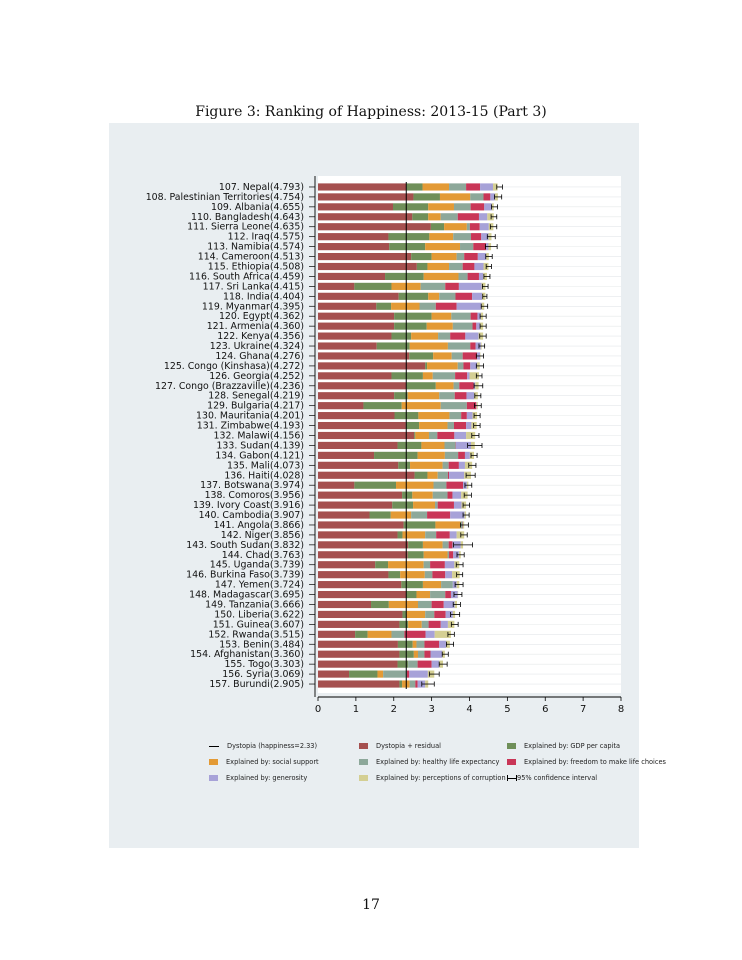  What do you see at coordinates (371, 905) in the screenshot?
I see `page-number: 17` at bounding box center [371, 905].